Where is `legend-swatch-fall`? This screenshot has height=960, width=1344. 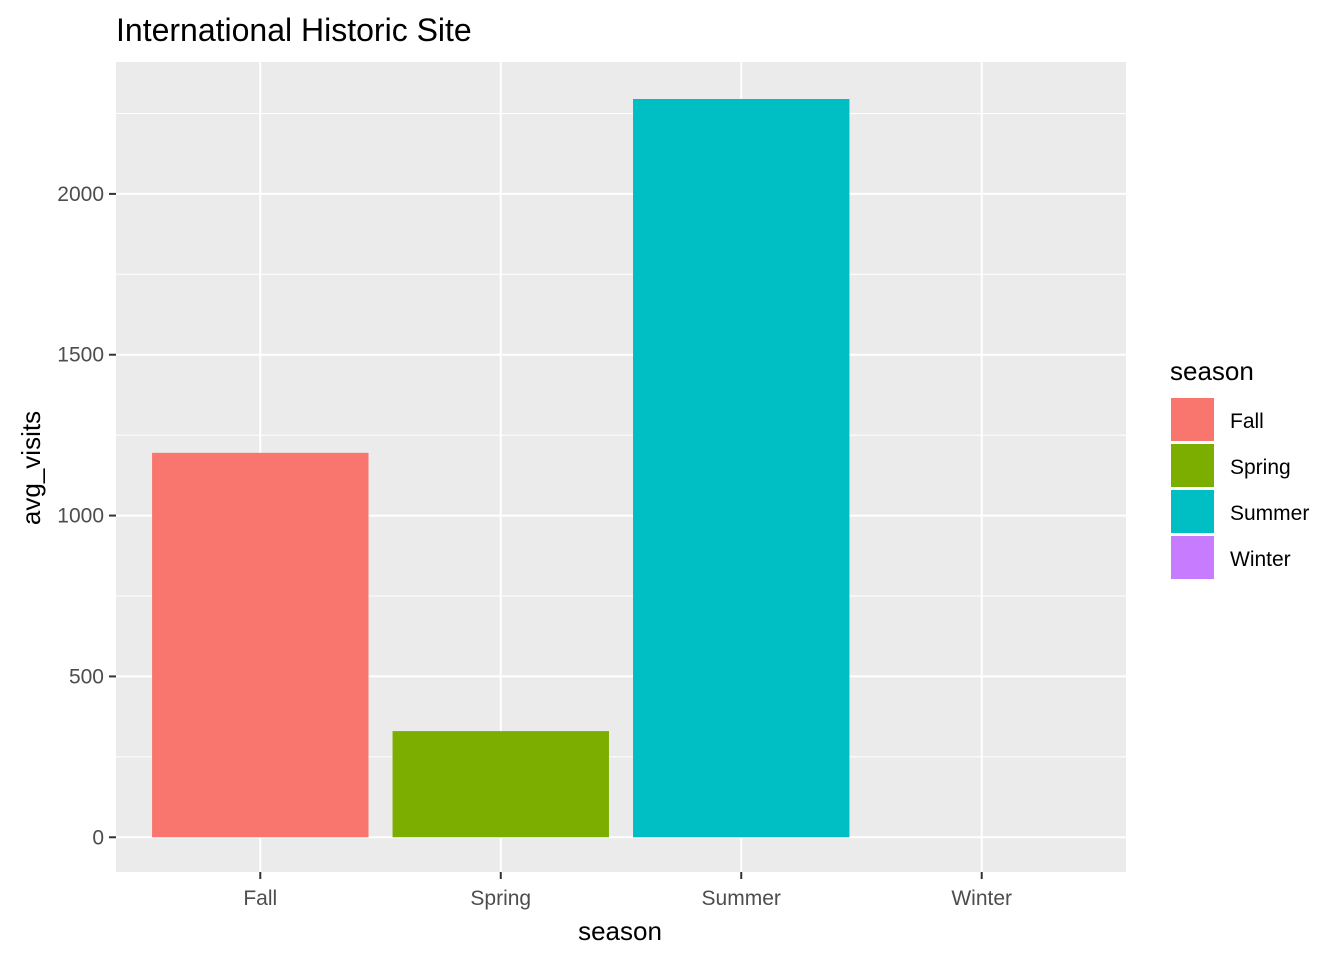
legend-swatch-fall is located at coordinates (1192, 419).